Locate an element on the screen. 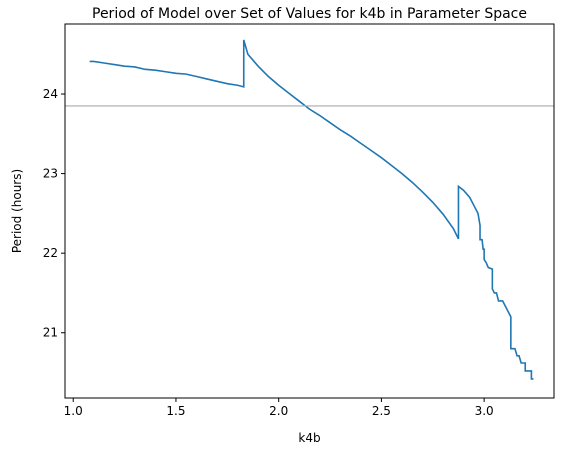  x-tick-label: 3.0 is located at coordinates (484, 411).